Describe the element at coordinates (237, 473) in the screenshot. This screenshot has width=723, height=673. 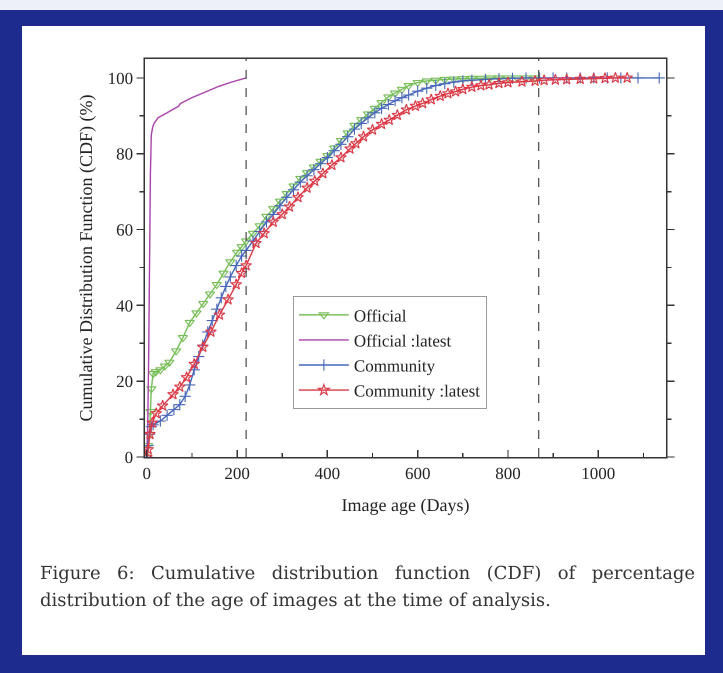
I see `x-tick-label: 200` at that location.